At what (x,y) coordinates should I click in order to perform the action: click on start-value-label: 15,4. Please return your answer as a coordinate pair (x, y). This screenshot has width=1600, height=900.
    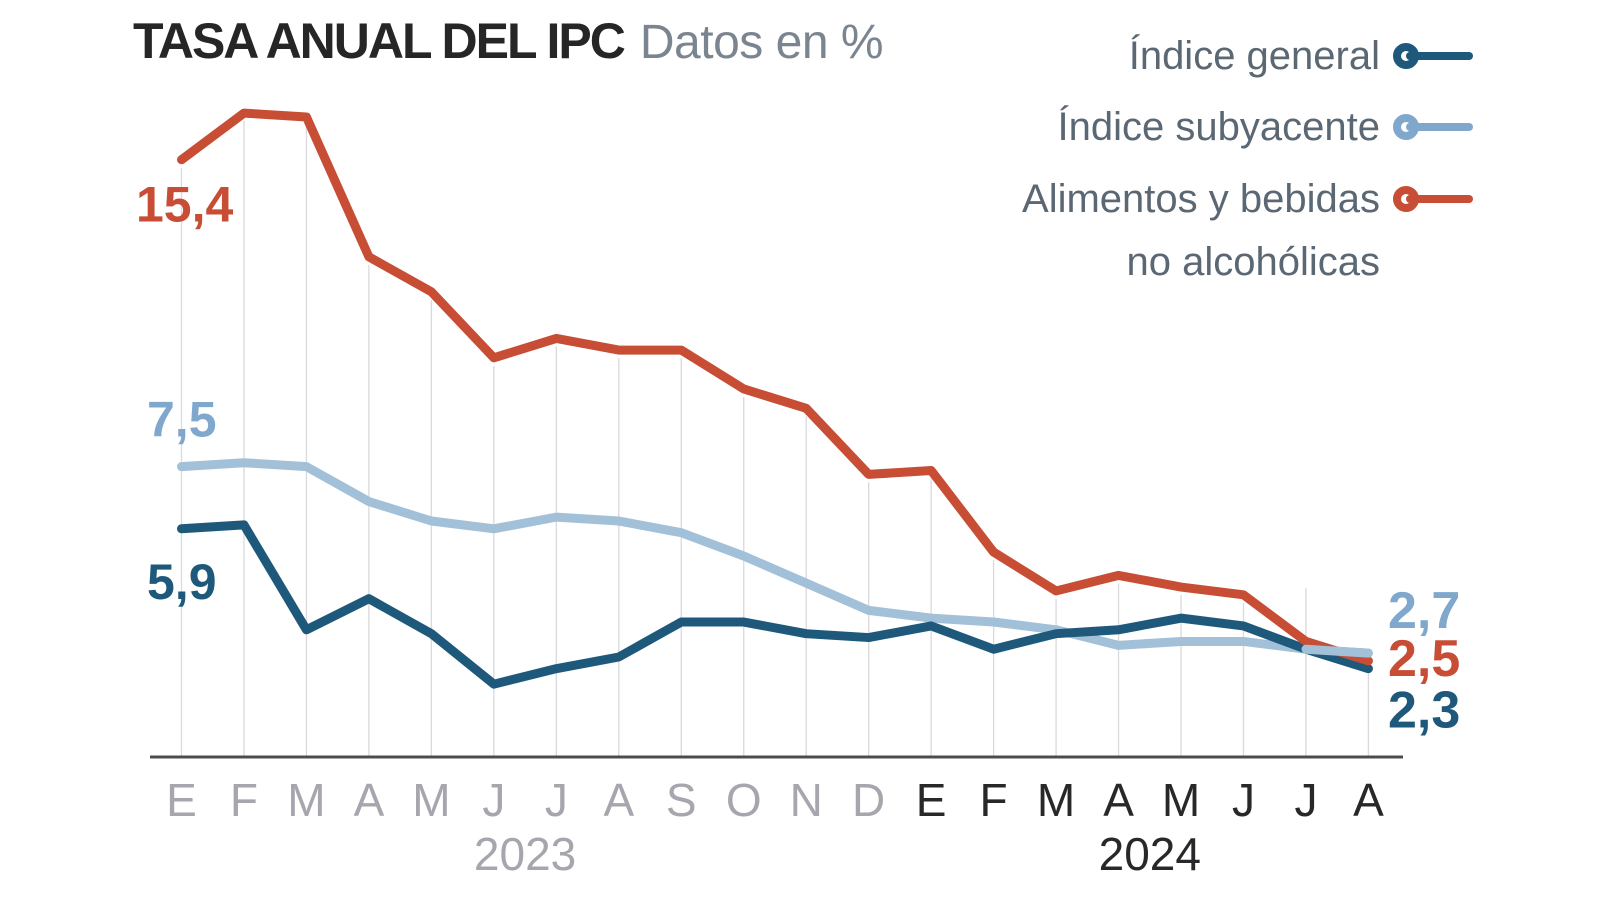
    Looking at the image, I should click on (185, 205).